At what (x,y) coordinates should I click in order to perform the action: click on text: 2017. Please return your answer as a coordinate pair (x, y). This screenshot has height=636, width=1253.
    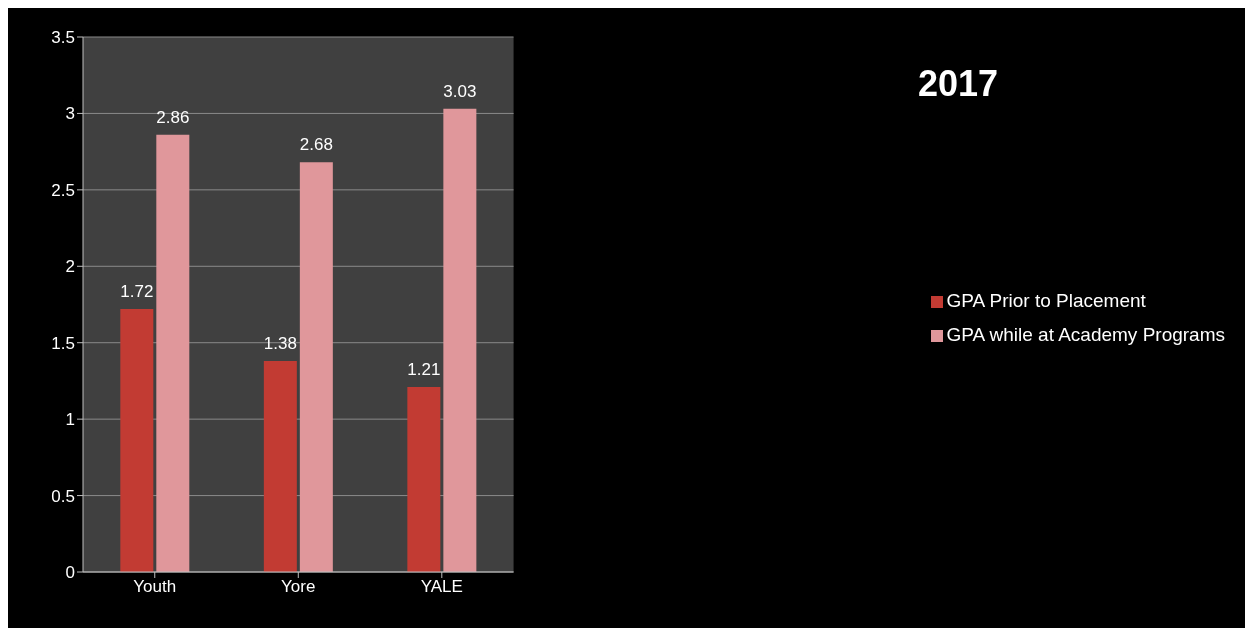
    Looking at the image, I should click on (958, 84).